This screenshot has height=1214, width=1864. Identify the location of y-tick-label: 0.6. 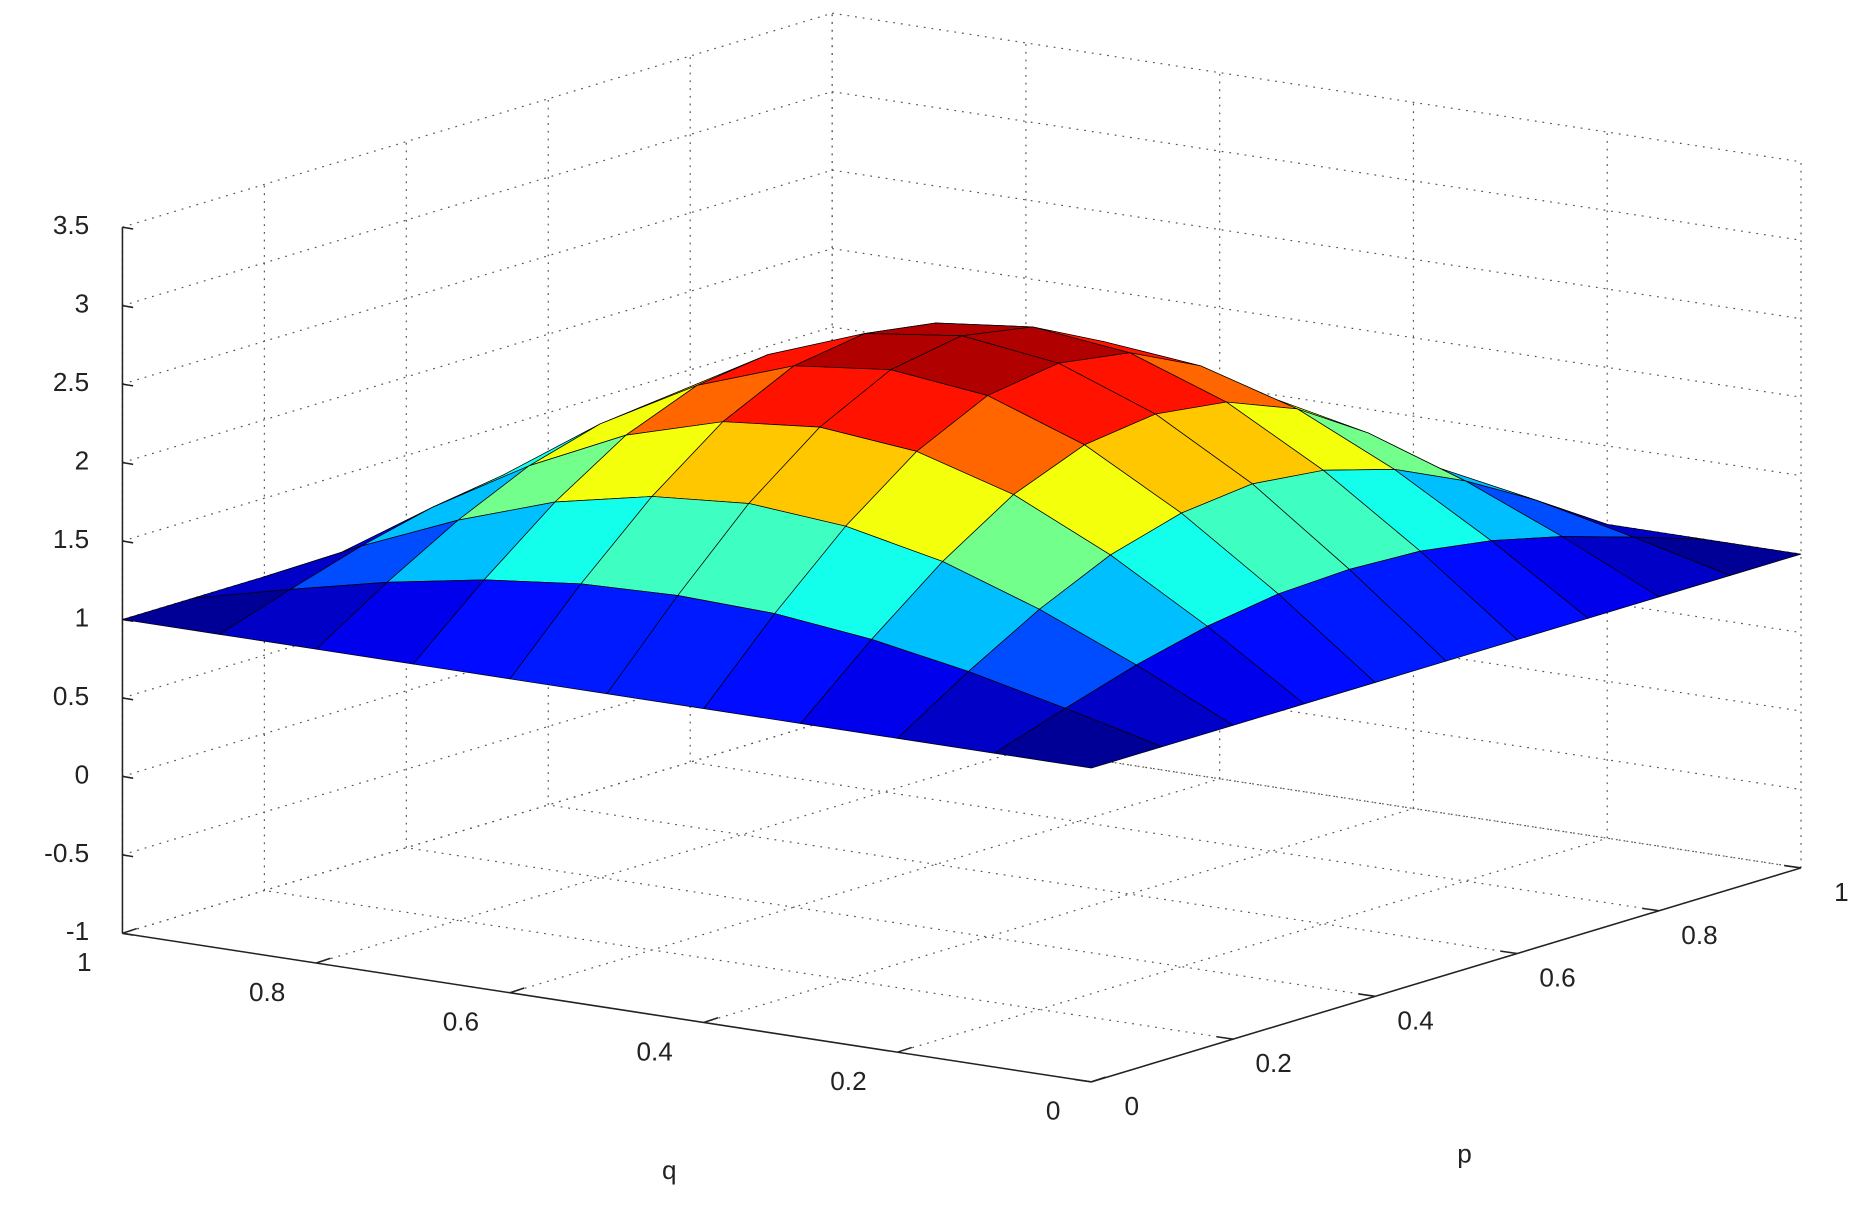
(461, 1022).